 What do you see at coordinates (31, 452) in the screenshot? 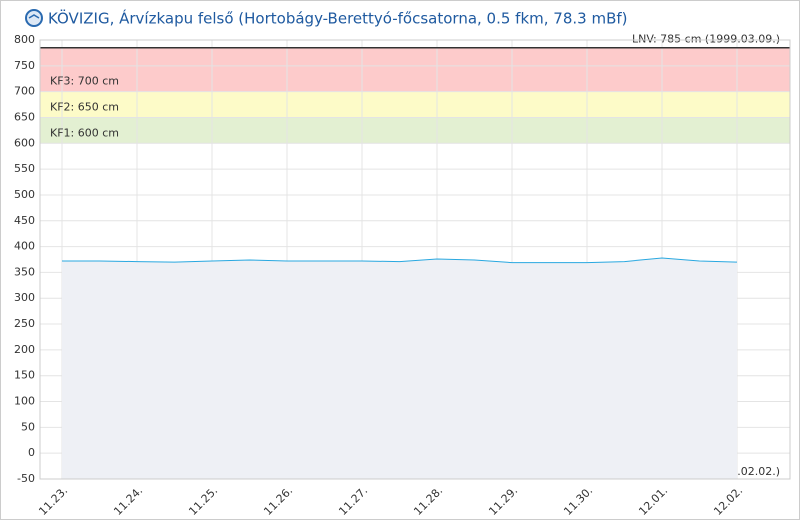
I see `y-tick-label: 0` at bounding box center [31, 452].